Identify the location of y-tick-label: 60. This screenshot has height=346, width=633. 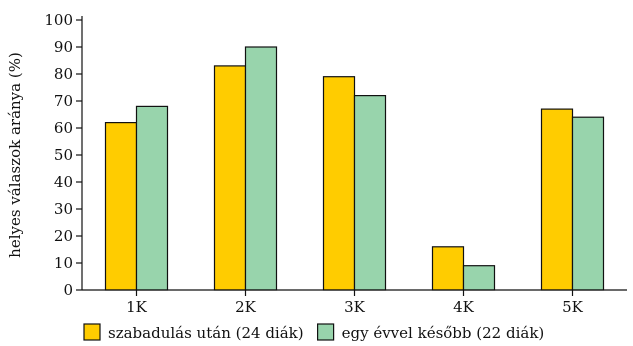
(63, 128).